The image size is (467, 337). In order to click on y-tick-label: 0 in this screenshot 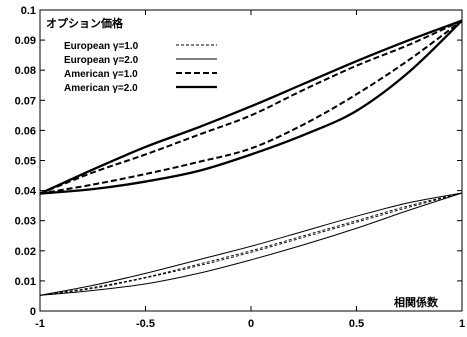, I will do `click(33, 312)`.